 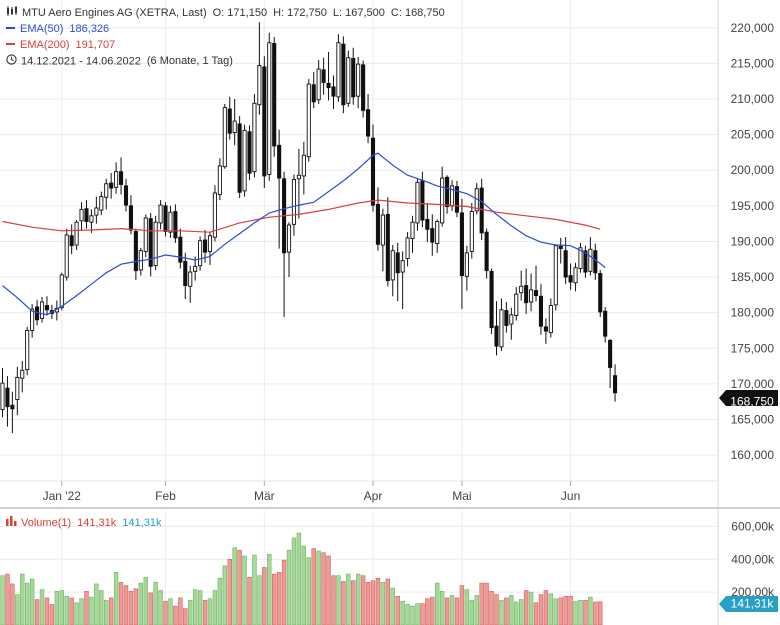 What do you see at coordinates (165, 496) in the screenshot?
I see `time-tick-label: Feb` at bounding box center [165, 496].